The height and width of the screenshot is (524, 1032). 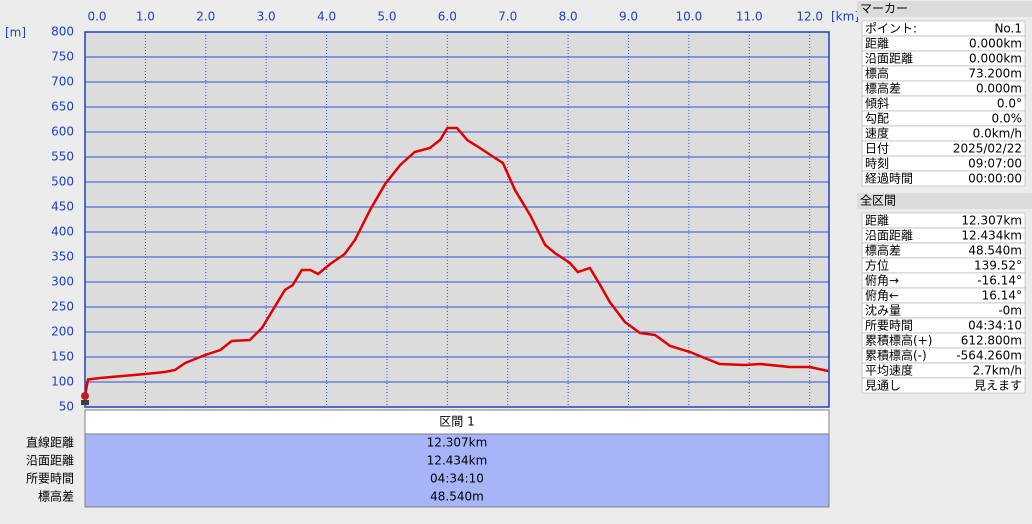 What do you see at coordinates (878, 200) in the screenshot?
I see `panel-title: 全区間` at bounding box center [878, 200].